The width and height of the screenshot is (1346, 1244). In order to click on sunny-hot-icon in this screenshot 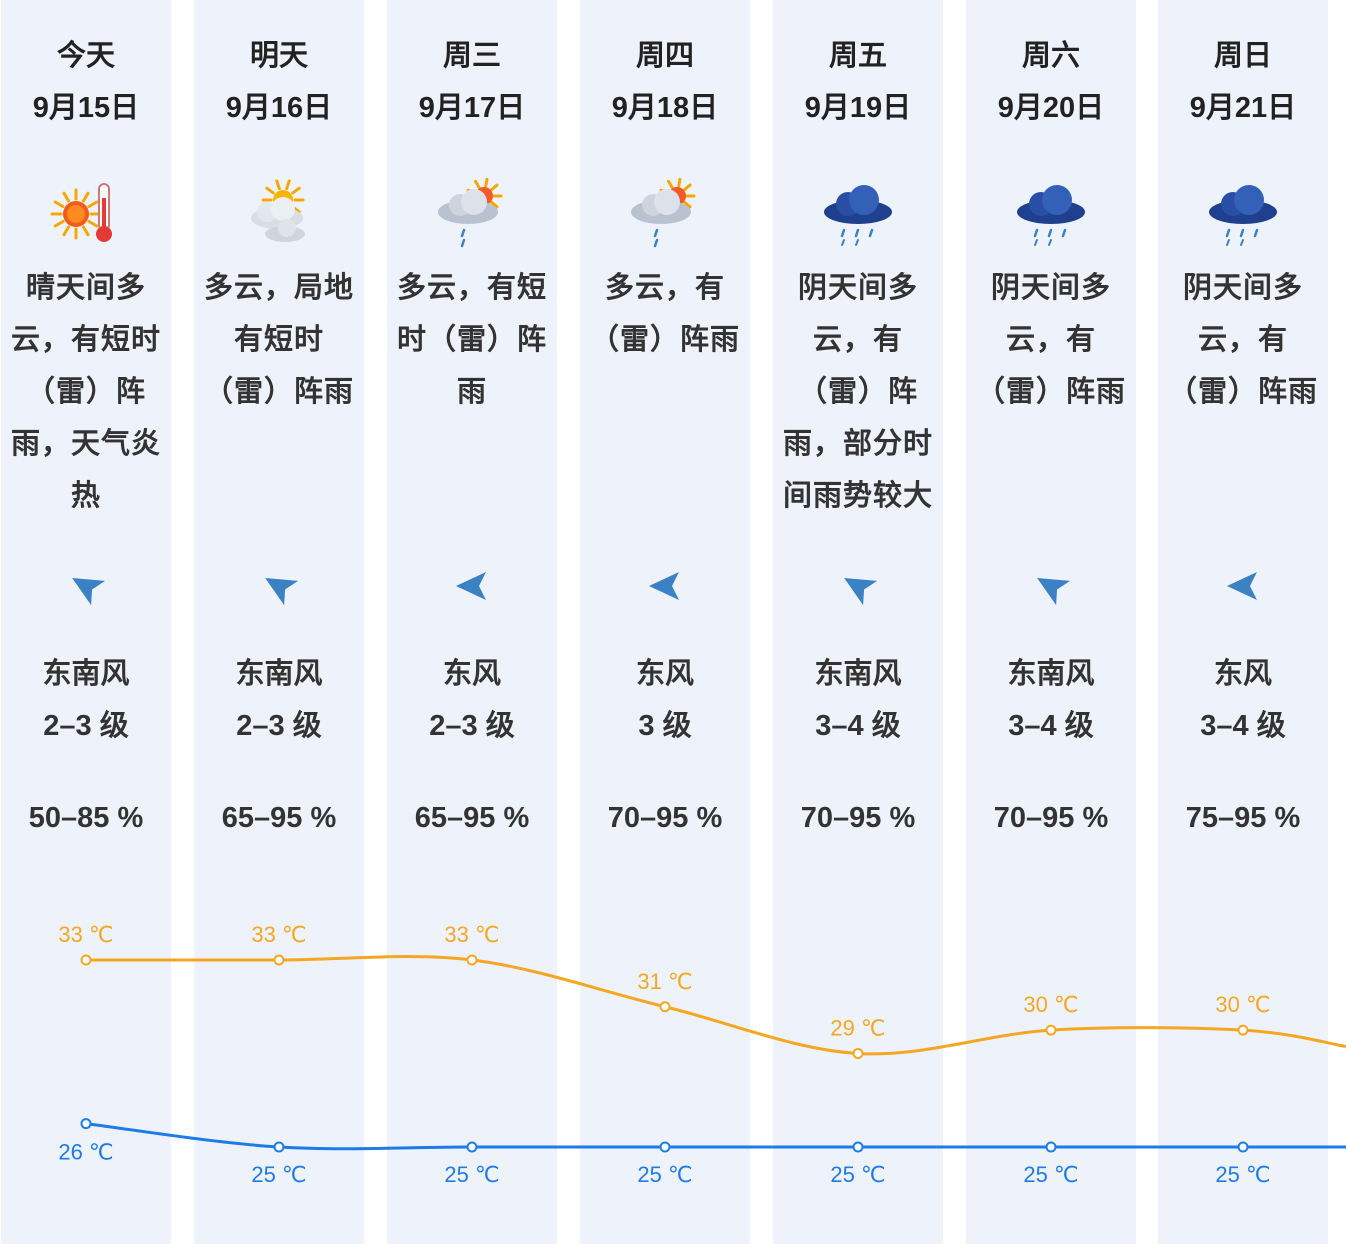, I will do `click(86, 213)`.